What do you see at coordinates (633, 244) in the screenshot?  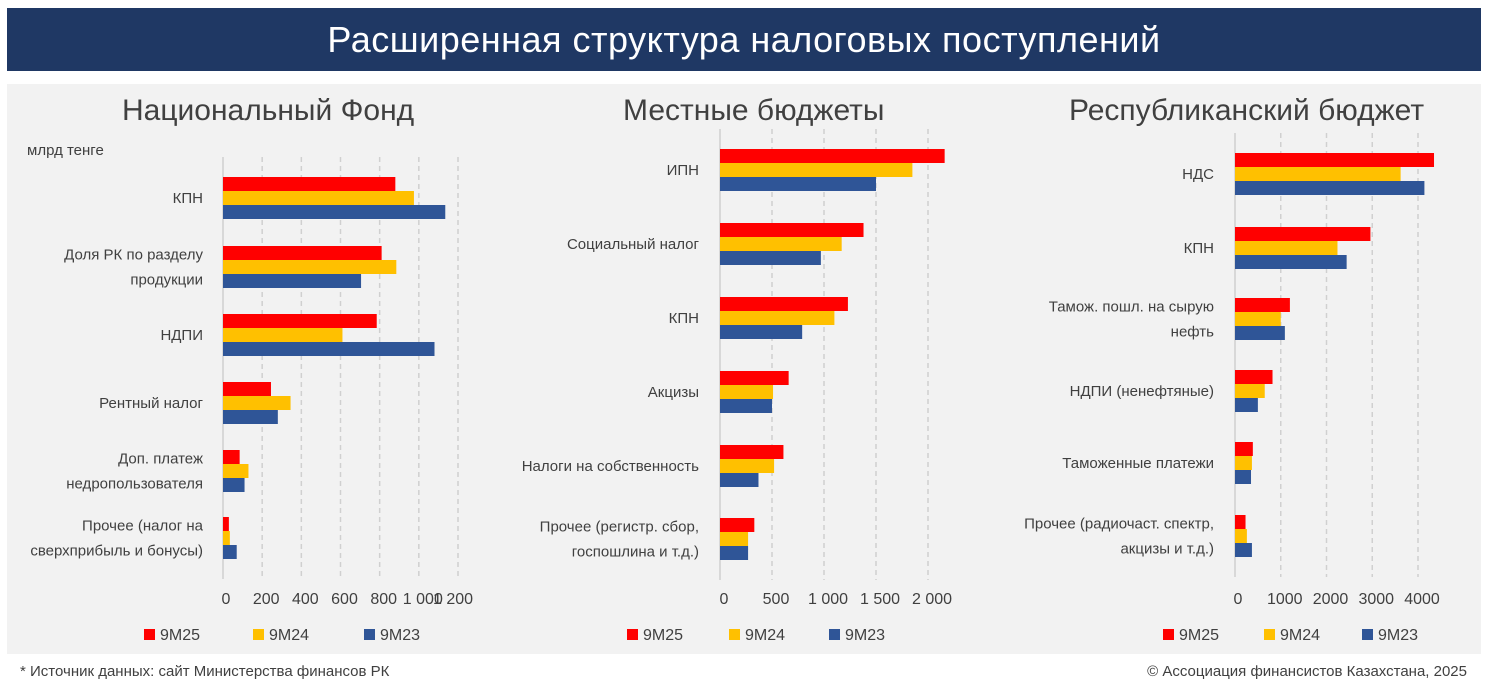 I see `category-label: Социальный налог` at bounding box center [633, 244].